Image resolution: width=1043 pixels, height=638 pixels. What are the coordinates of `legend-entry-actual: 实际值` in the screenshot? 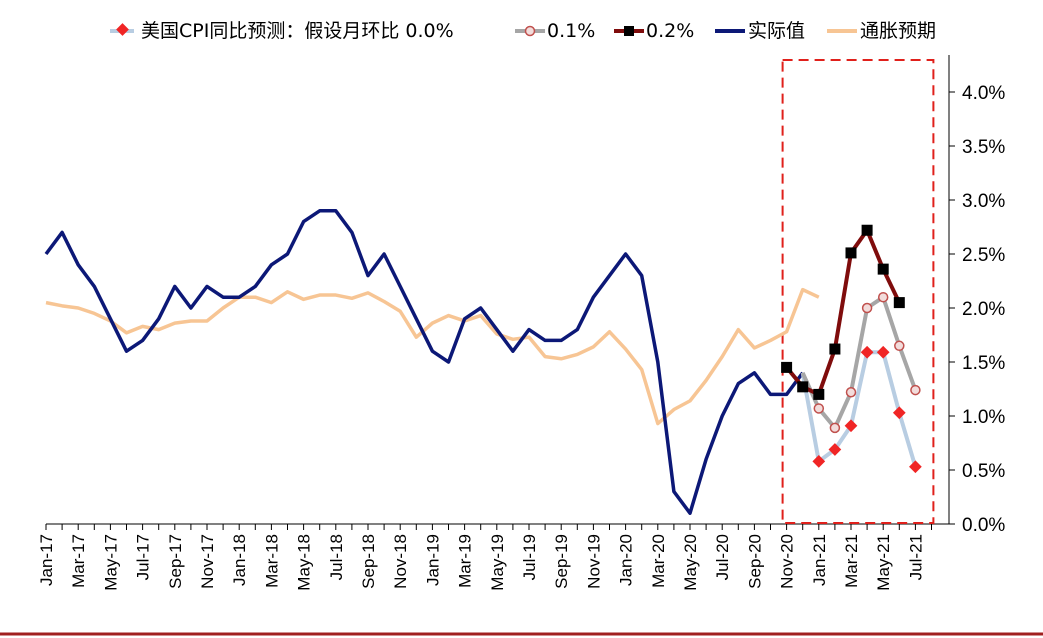 It's located at (760, 31).